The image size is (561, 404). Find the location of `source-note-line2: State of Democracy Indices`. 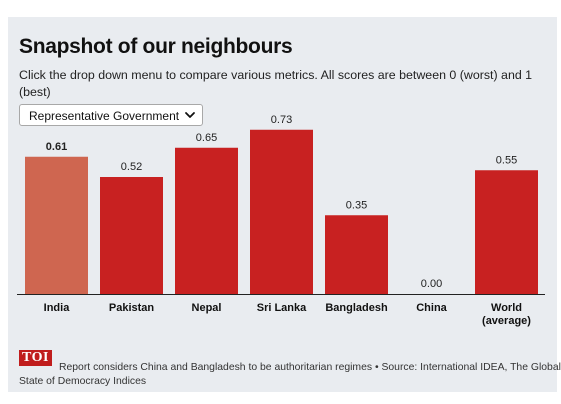

source-note-line2: State of Democracy Indices is located at coordinates (83, 381).